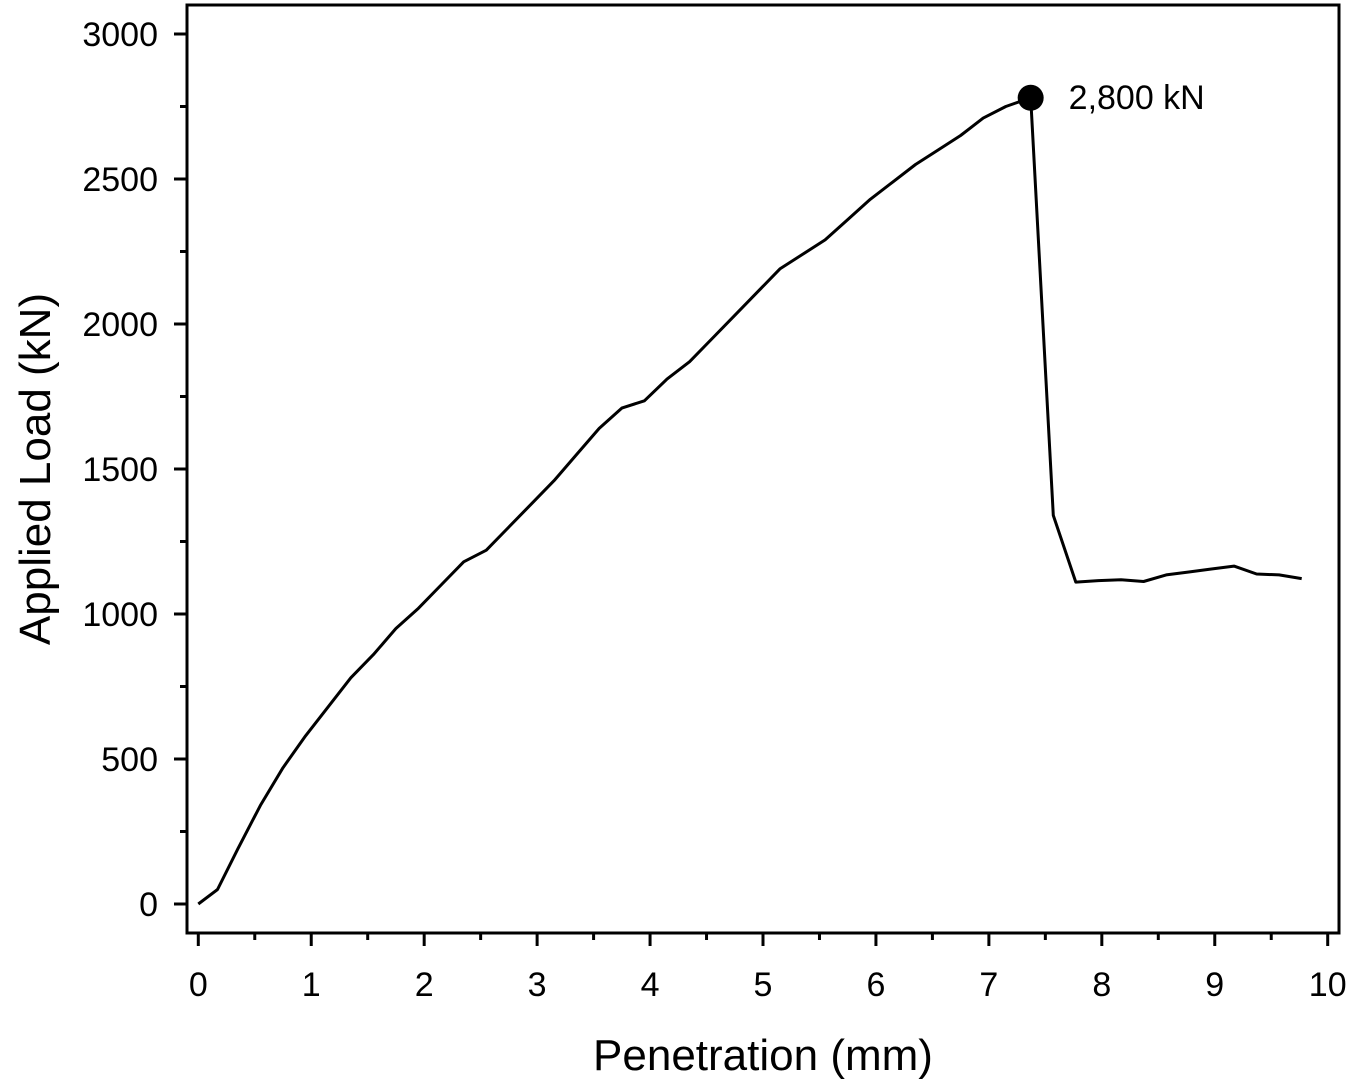 This screenshot has height=1084, width=1354. I want to click on y-tick-label: 2500, so click(120, 180).